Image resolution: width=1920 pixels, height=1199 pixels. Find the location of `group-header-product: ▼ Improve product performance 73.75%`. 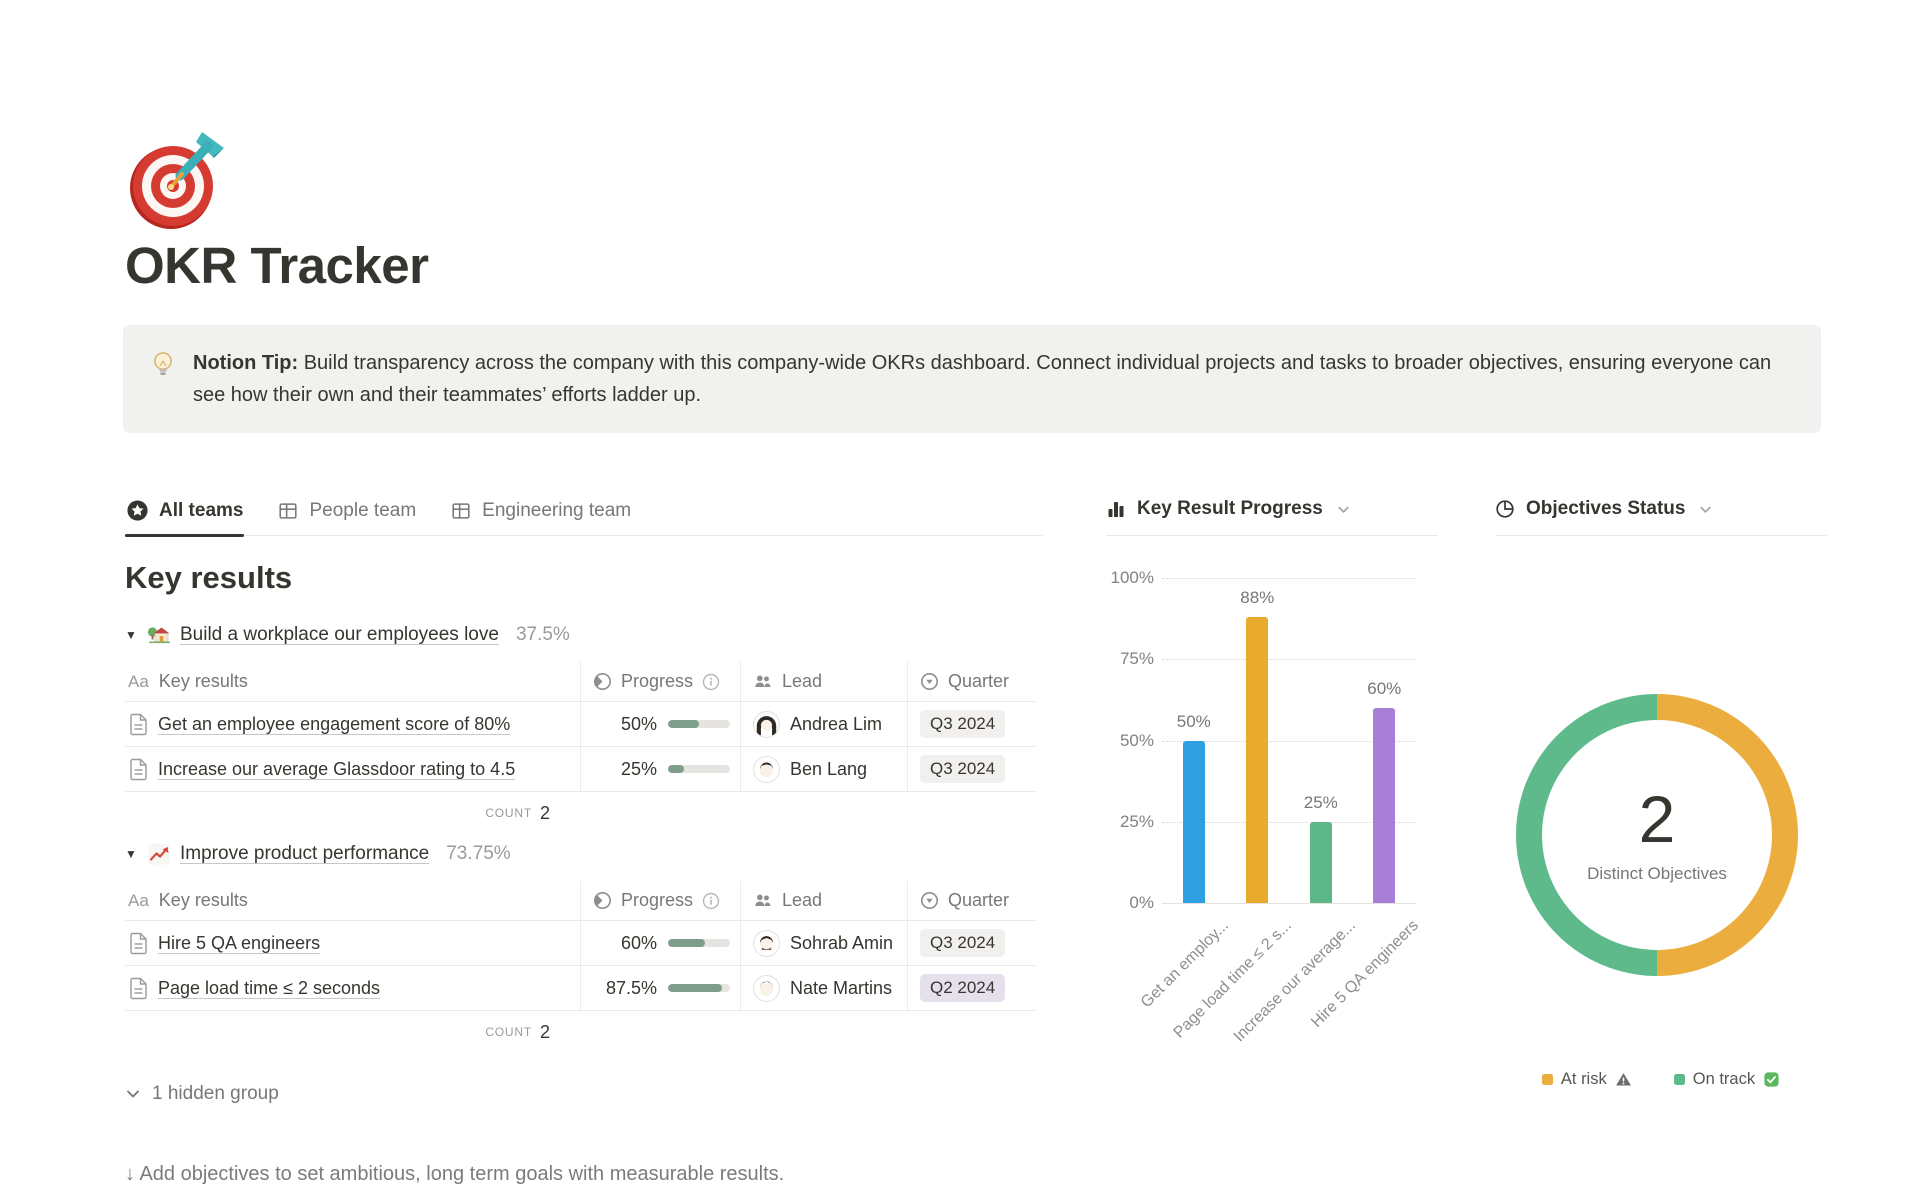

group-header-product: ▼ Improve product performance 73.75% is located at coordinates (584, 854).